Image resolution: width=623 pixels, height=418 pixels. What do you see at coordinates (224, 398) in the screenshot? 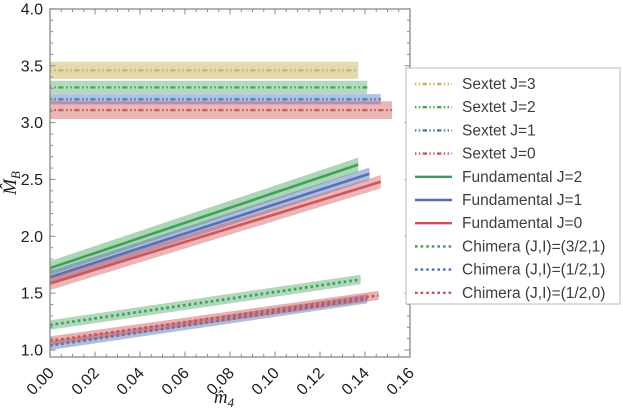
I see `x-axis-label: m̂4` at bounding box center [224, 398].